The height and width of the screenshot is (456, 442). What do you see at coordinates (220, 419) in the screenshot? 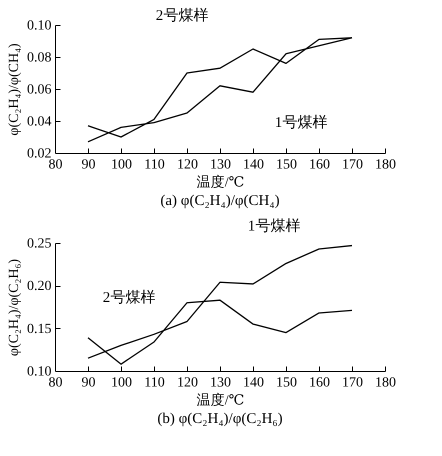
I see `text: (b) φ(C₂H₄)/φ(C₂H₆)` at bounding box center [220, 419].